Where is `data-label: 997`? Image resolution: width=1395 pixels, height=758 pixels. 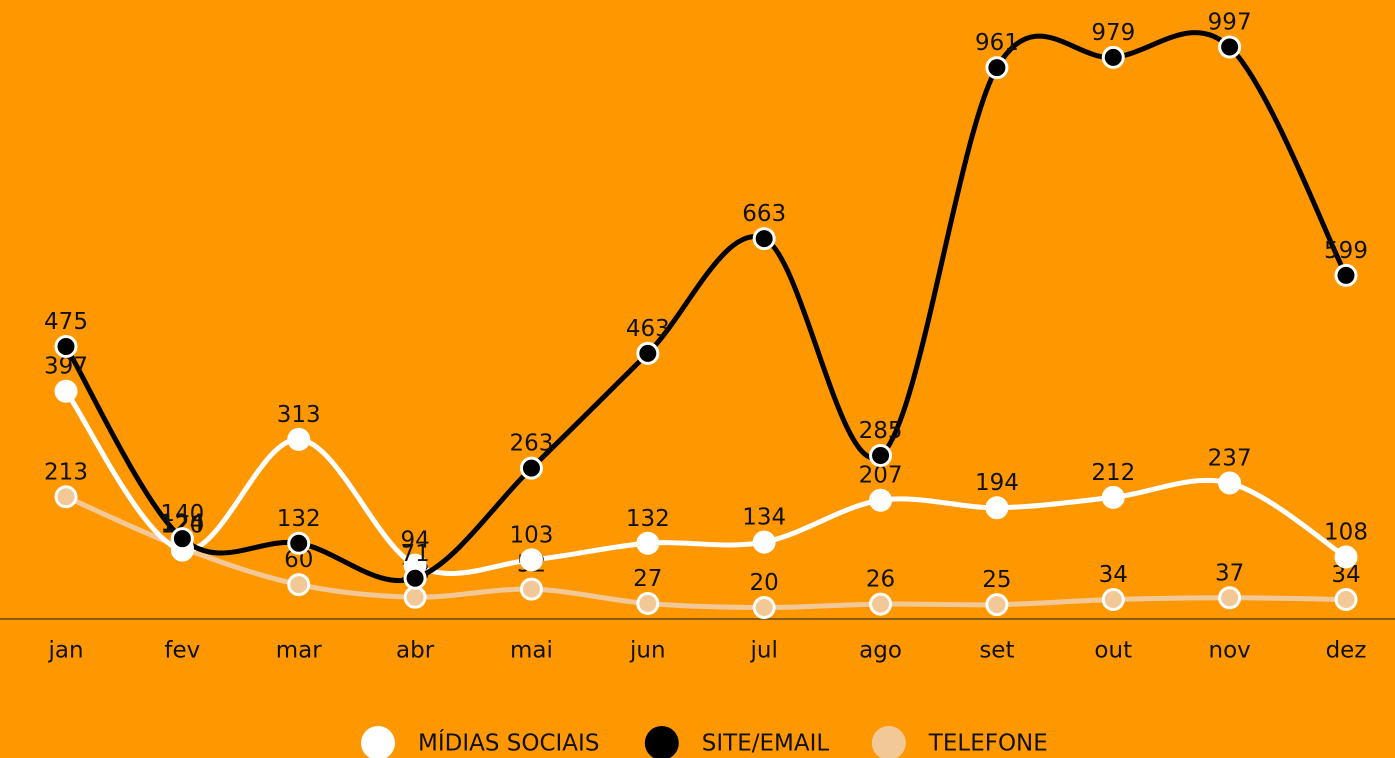 data-label: 997 is located at coordinates (1230, 23).